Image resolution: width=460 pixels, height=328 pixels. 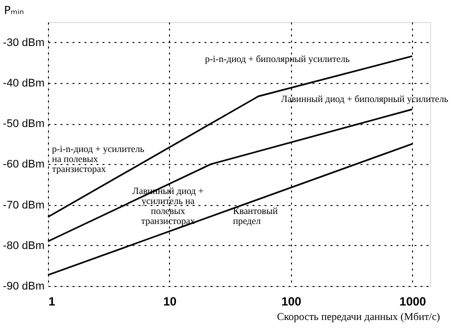 I want to click on y-tick-label: -70 dBm, so click(x=23, y=205).